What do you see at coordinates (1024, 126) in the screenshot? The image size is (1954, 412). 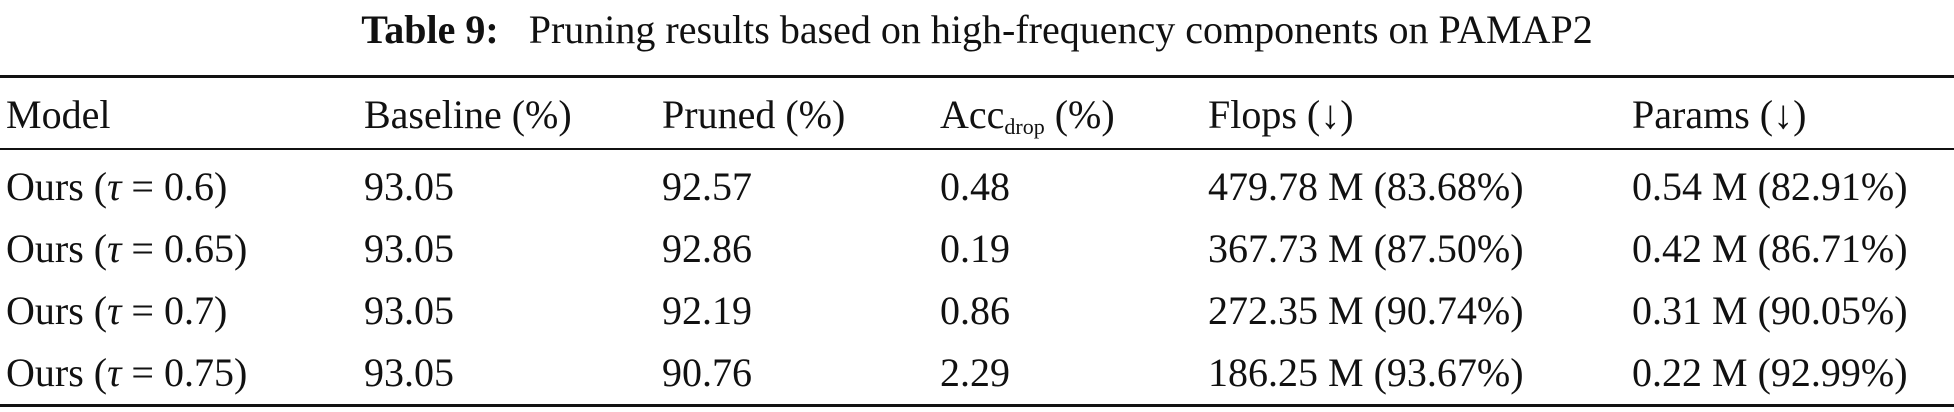 I see `header-acc-subscript: drop` at bounding box center [1024, 126].